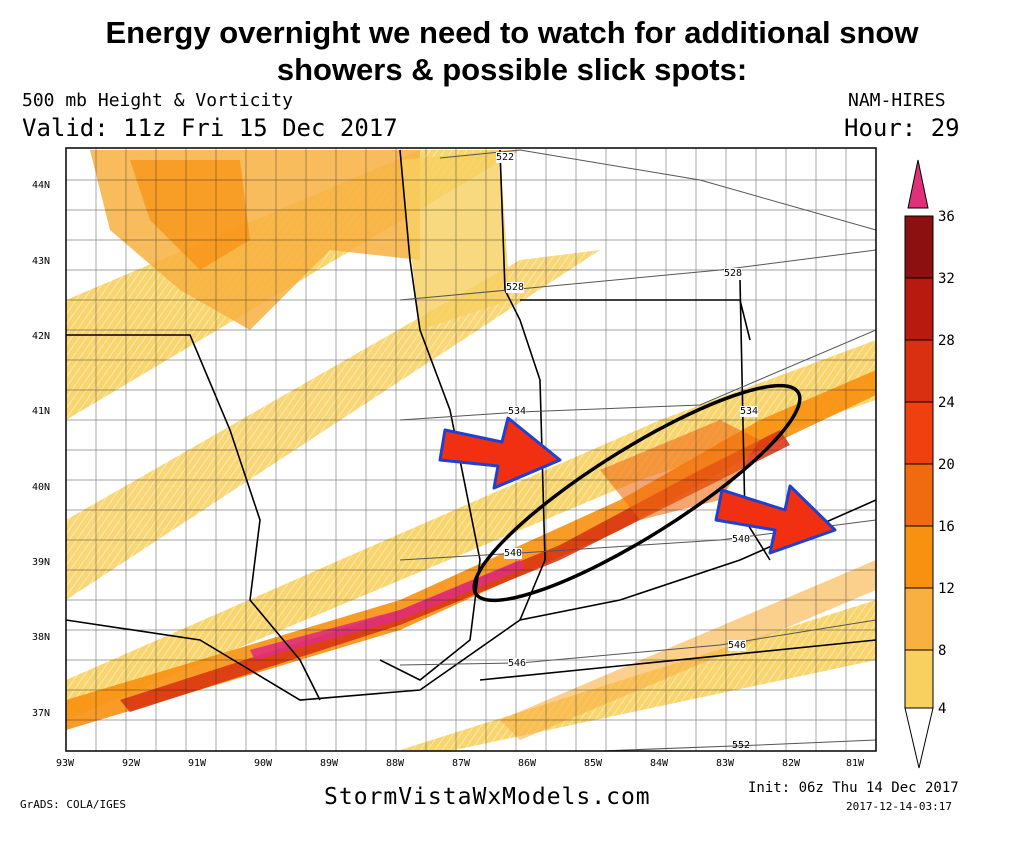 Image resolution: width=1024 pixels, height=856 pixels. Describe the element at coordinates (512, 69) in the screenshot. I see `headline-line-2: showers & possible slick spots:` at that location.